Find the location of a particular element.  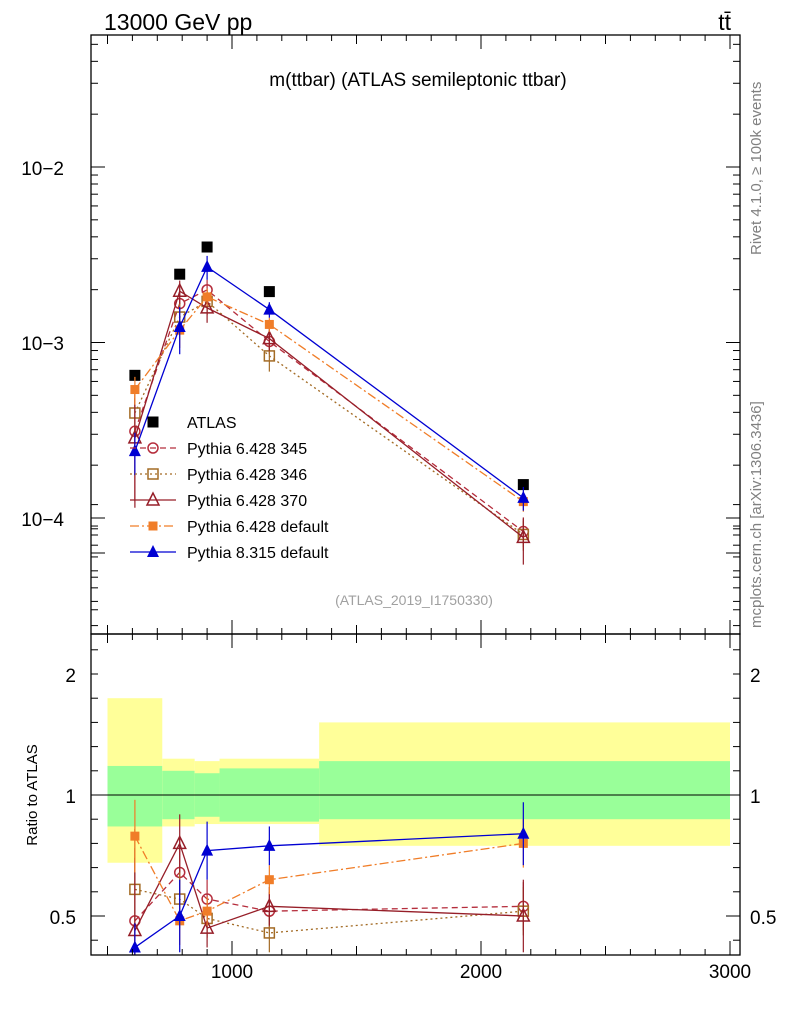

ytick-label-1e-3: 10−3 is located at coordinates (42, 344).